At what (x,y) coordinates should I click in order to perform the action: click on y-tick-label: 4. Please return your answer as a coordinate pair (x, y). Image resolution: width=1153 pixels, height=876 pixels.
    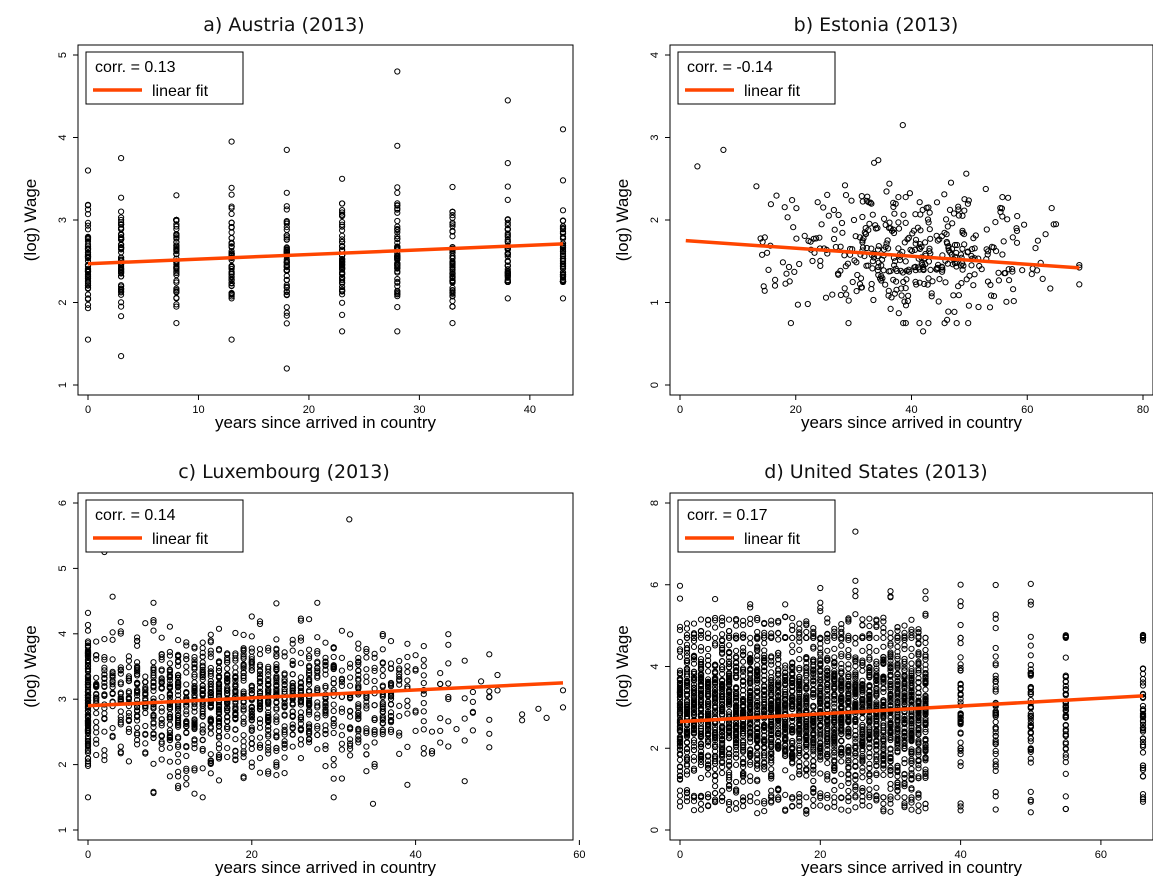
    Looking at the image, I should click on (63, 634).